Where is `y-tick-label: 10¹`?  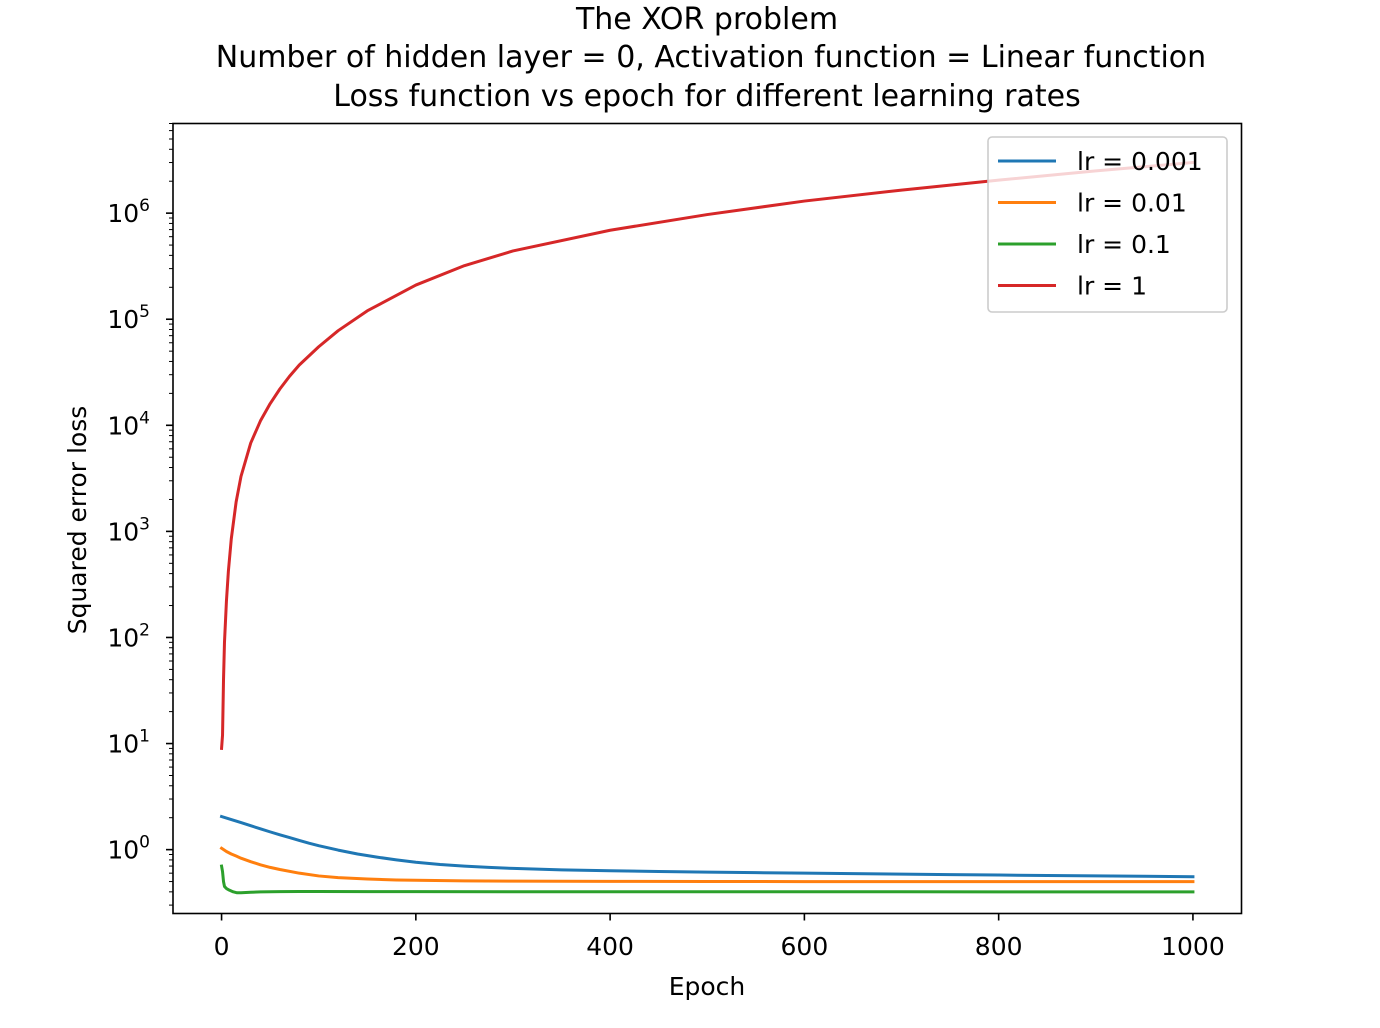
y-tick-label: 10¹ is located at coordinates (128, 743).